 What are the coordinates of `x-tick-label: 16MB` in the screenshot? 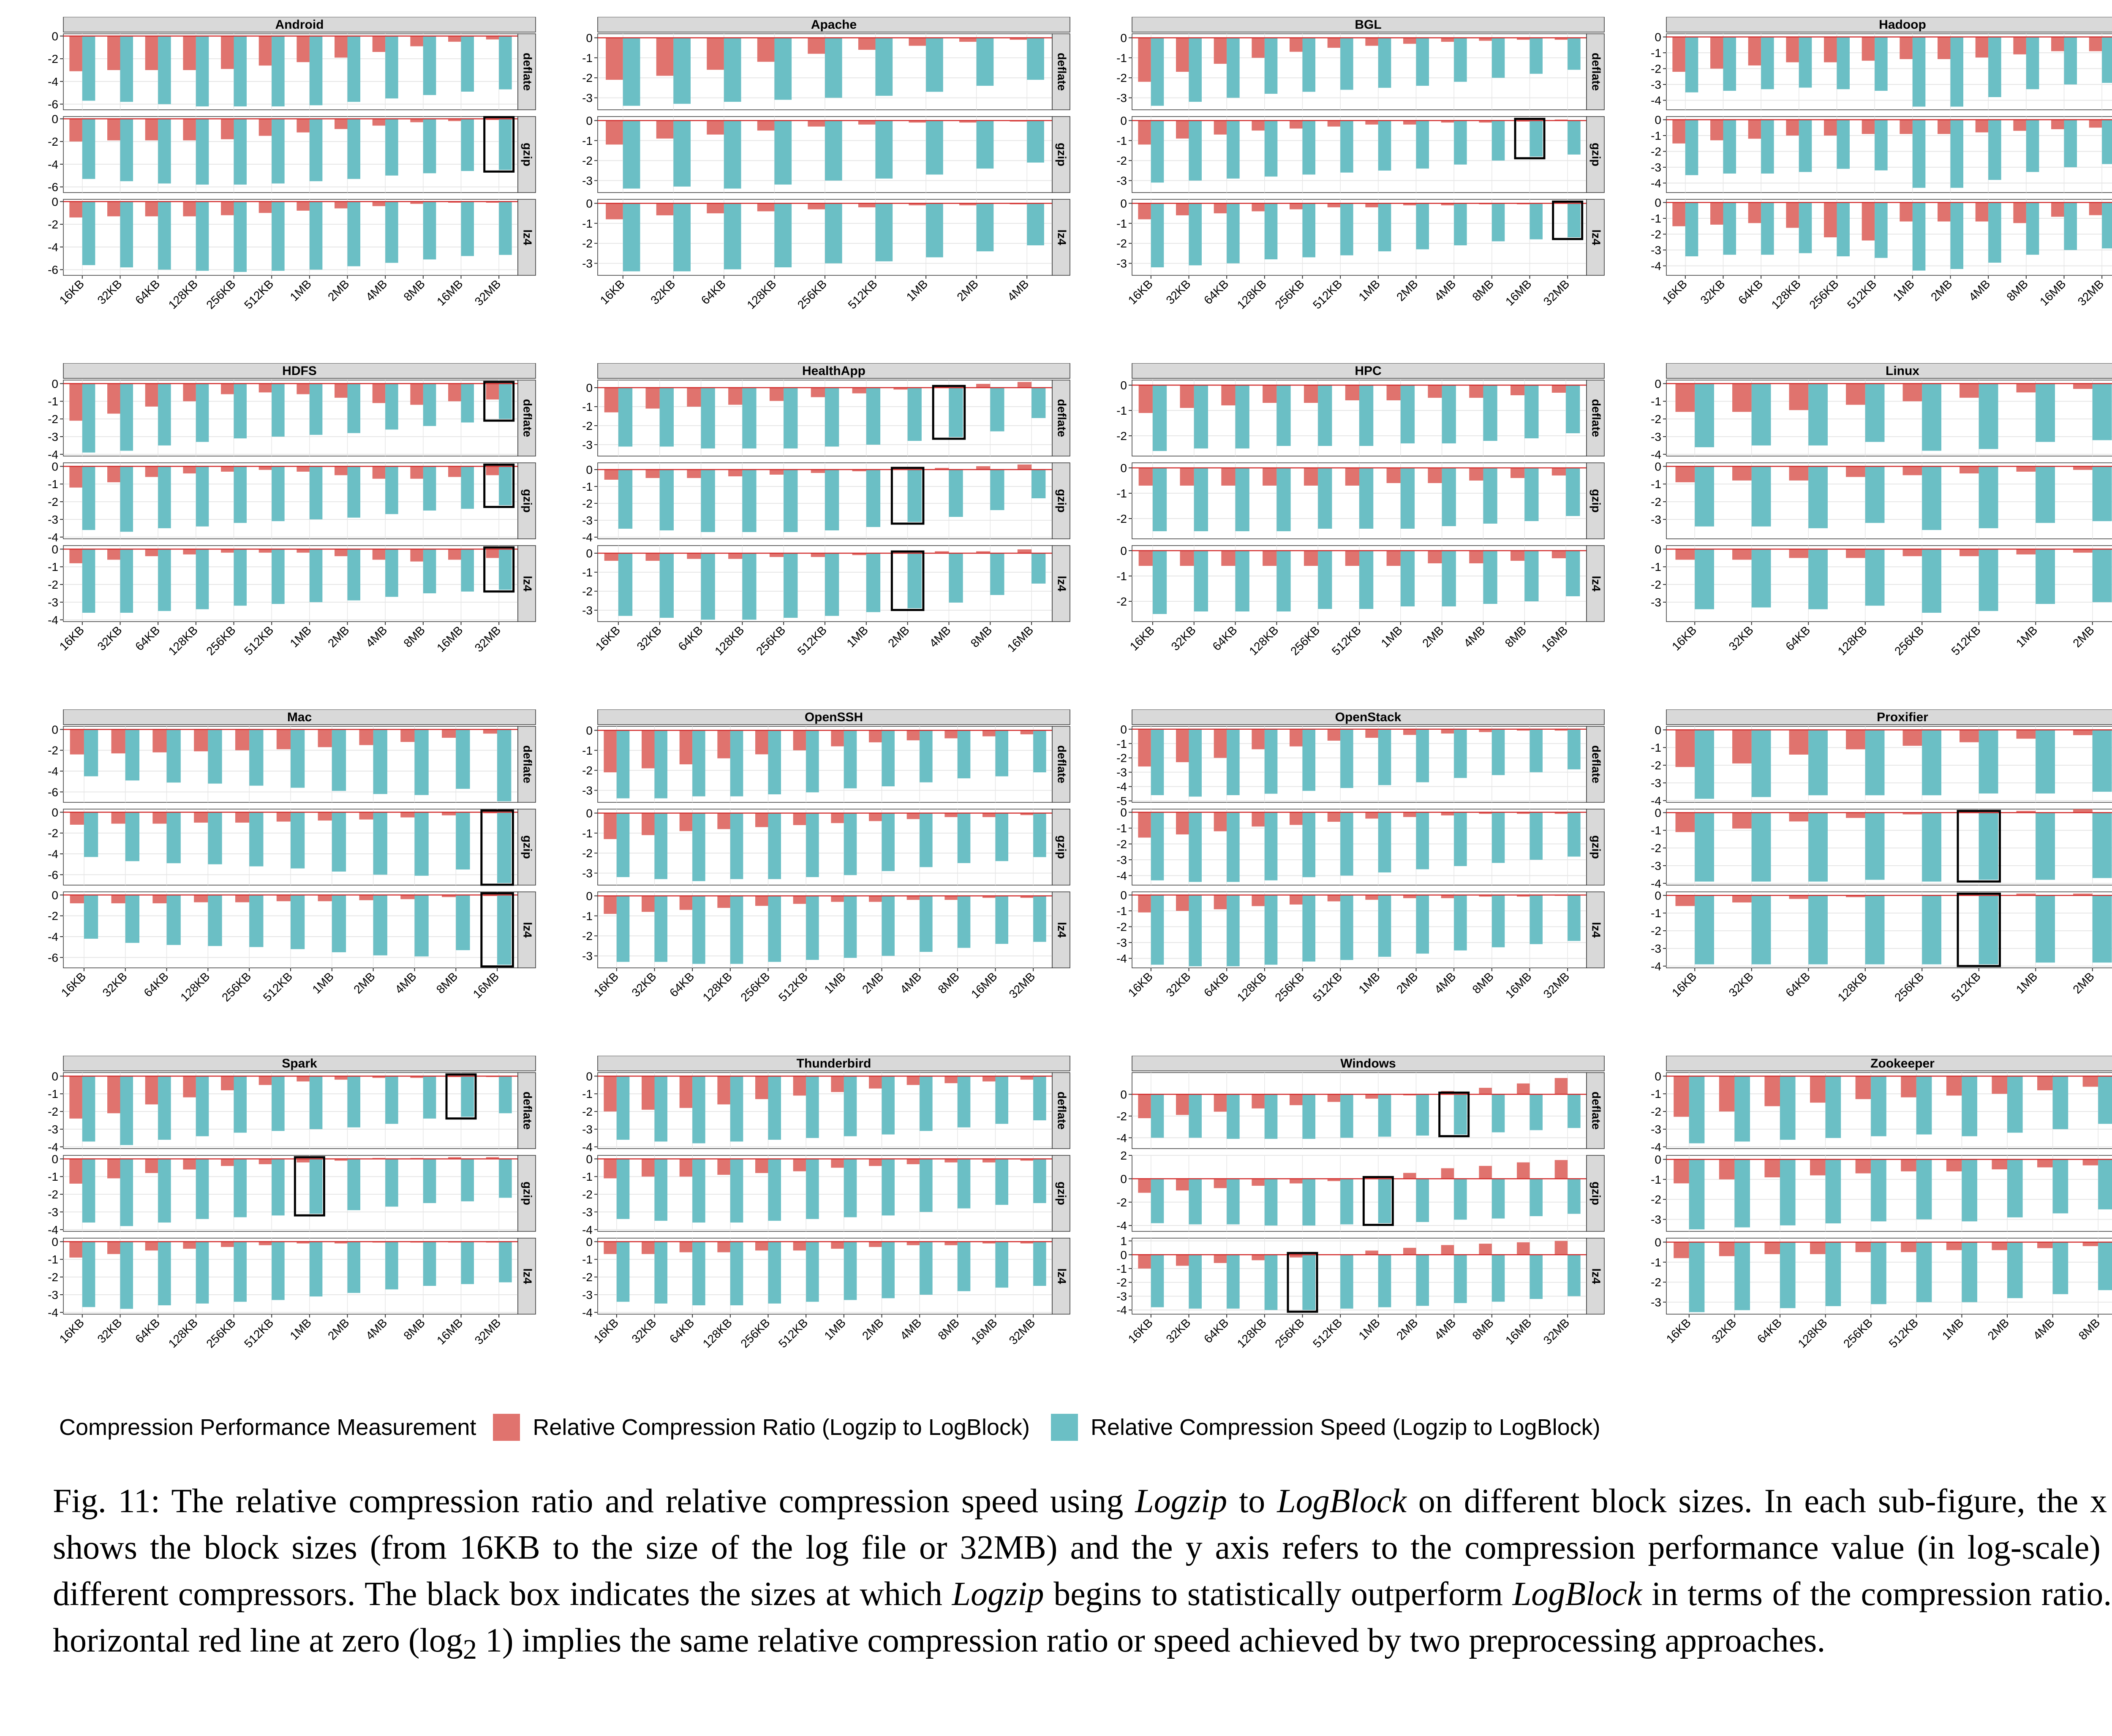 It's located at (984, 986).